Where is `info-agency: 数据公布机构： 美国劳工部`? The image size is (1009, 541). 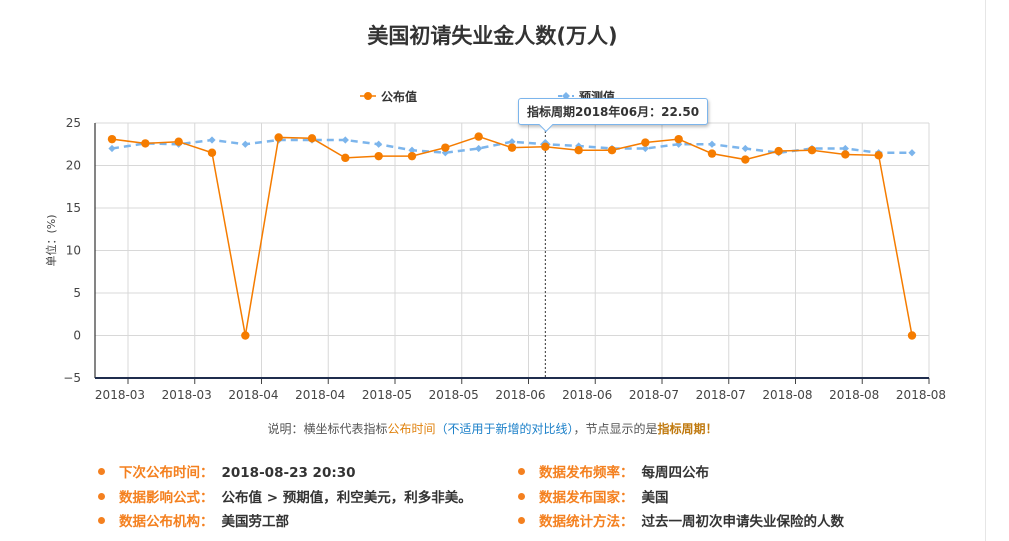 info-agency: 数据公布机构： 美国劳工部 is located at coordinates (193, 520).